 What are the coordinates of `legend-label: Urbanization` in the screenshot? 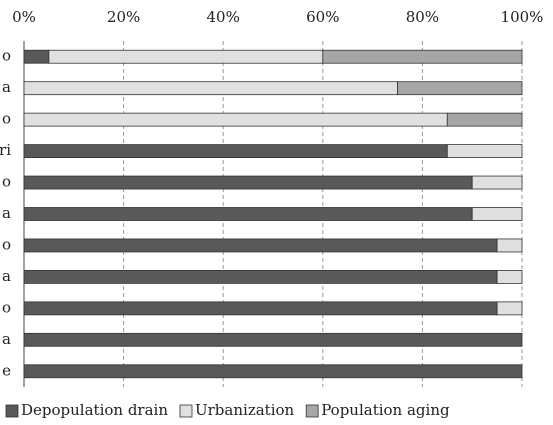 It's located at (245, 410).